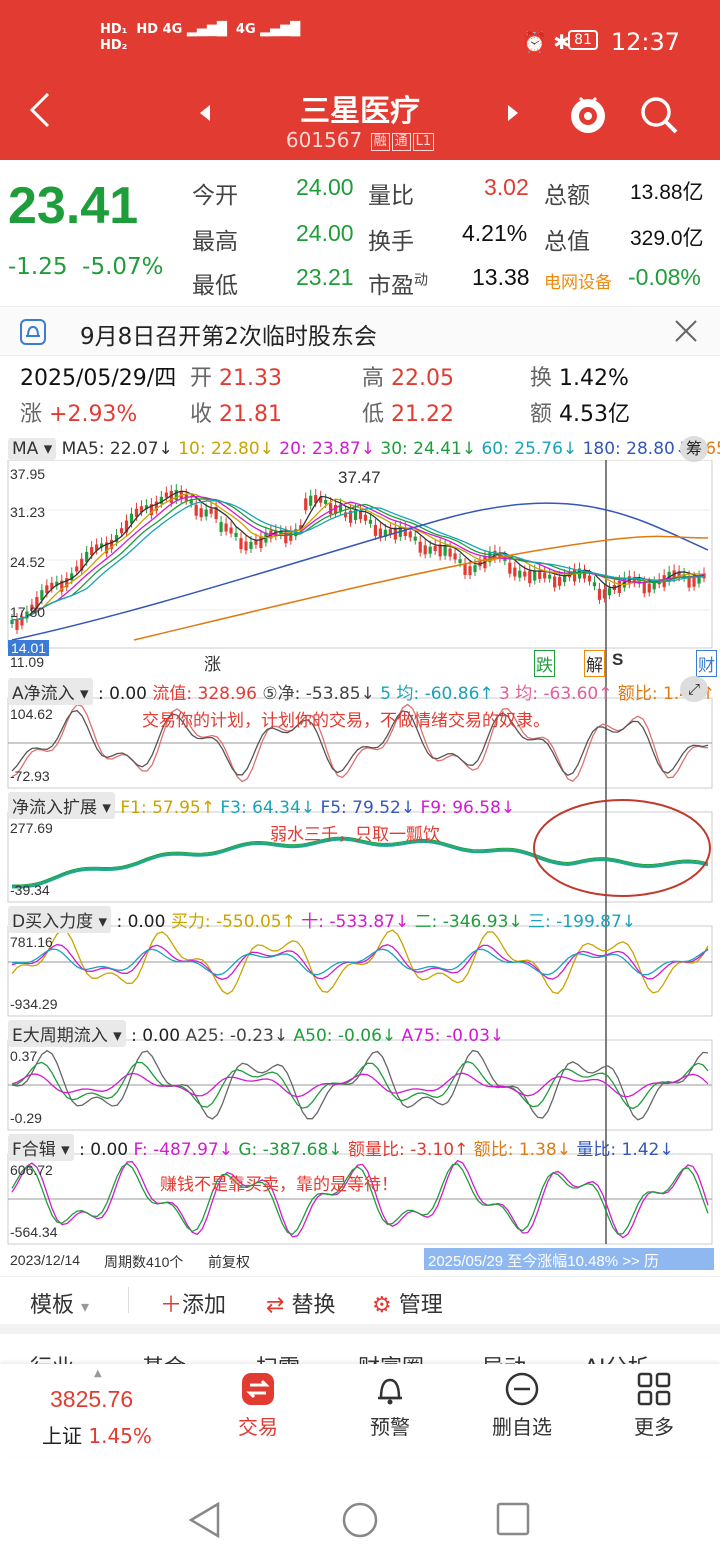 This screenshot has height=1560, width=720. Describe the element at coordinates (73, 206) in the screenshot. I see `last-price: 23.41` at that location.